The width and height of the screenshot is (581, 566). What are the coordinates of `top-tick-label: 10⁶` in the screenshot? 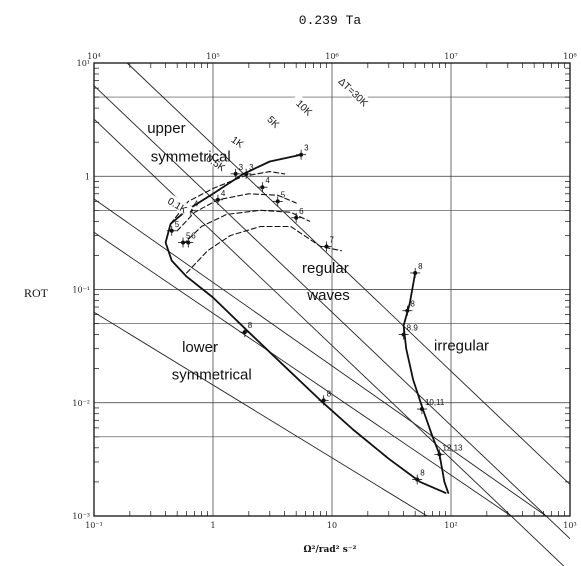 It's located at (331, 56).